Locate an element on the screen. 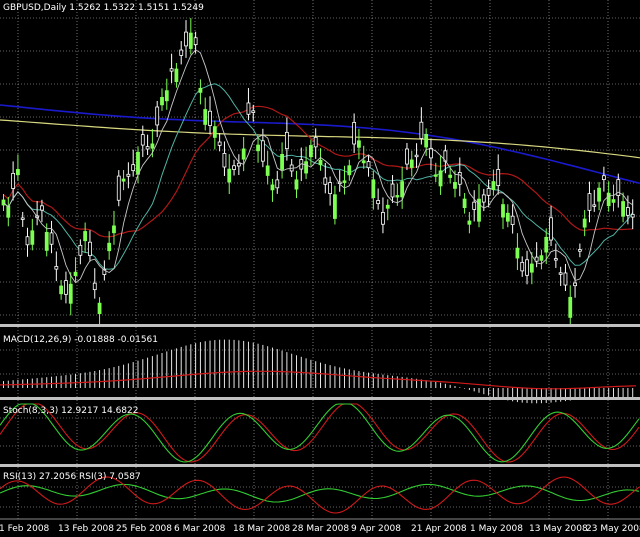 This screenshot has height=537, width=640. stoch-signal-line is located at coordinates (320, 433).